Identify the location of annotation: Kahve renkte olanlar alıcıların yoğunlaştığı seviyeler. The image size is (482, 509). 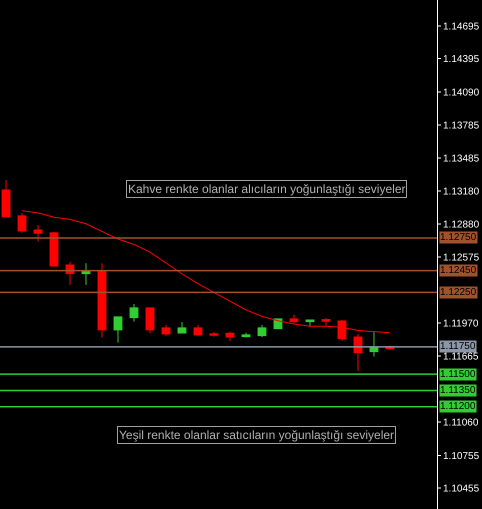
(267, 189).